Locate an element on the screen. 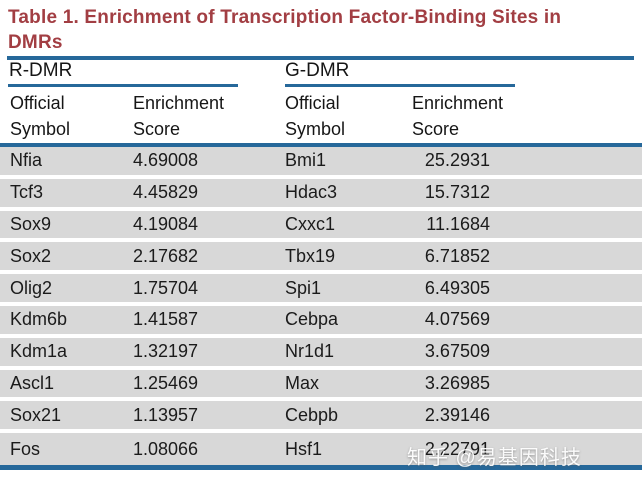  g-dmr-symbol-cell: Bmi1 is located at coordinates (306, 160).